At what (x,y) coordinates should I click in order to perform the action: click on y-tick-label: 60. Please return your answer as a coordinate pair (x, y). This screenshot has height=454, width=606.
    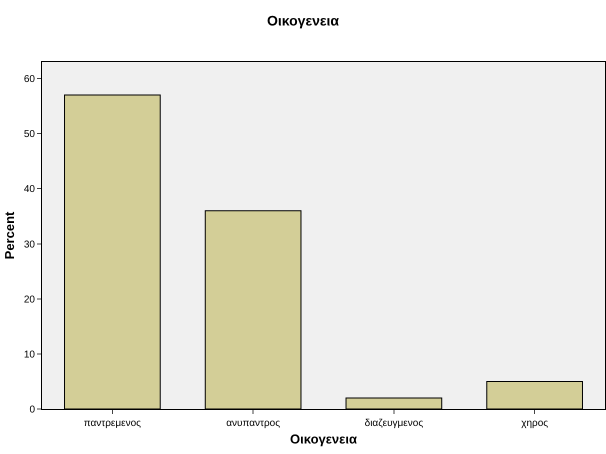
    Looking at the image, I should click on (30, 80).